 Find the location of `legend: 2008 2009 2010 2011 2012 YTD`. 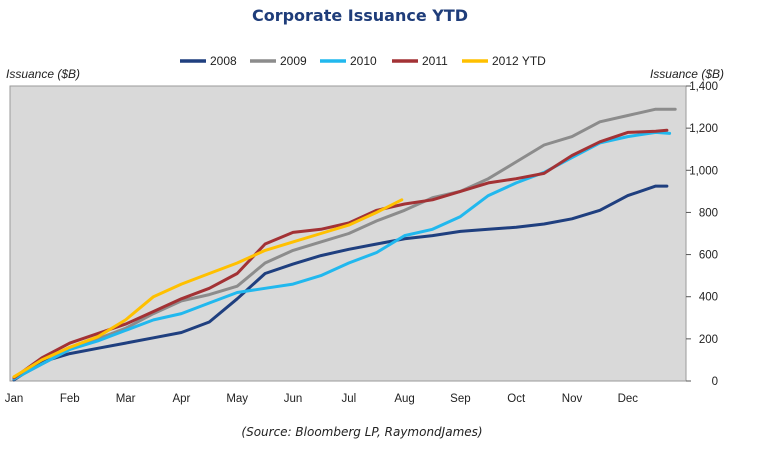

legend: 2008 2009 2010 2011 2012 YTD is located at coordinates (363, 61).